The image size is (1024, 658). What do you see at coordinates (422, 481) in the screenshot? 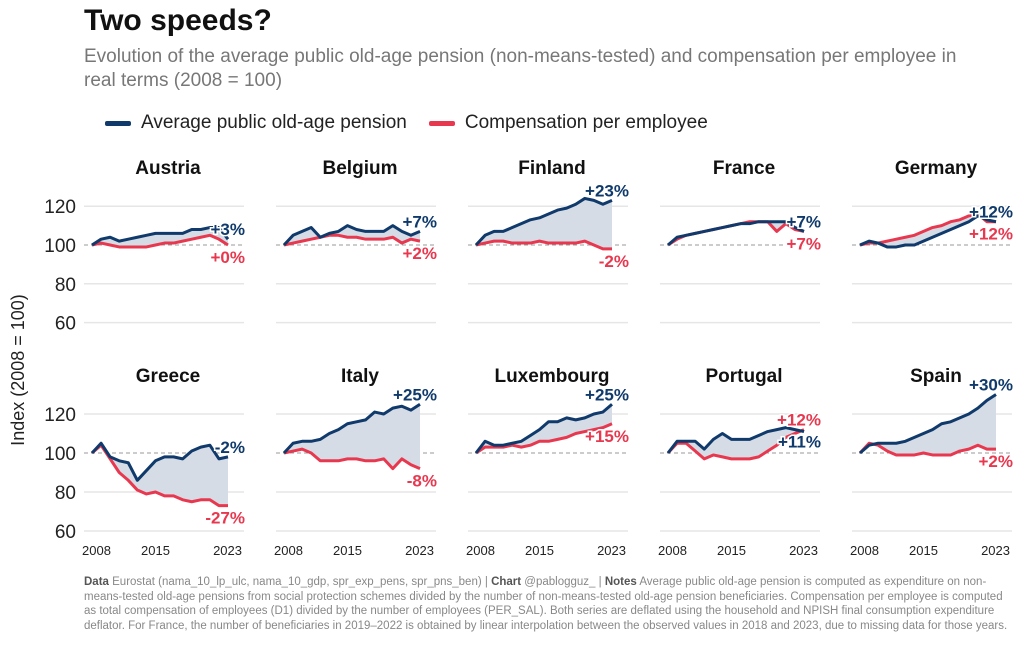
I see `compensation-end-label: -8%` at bounding box center [422, 481].